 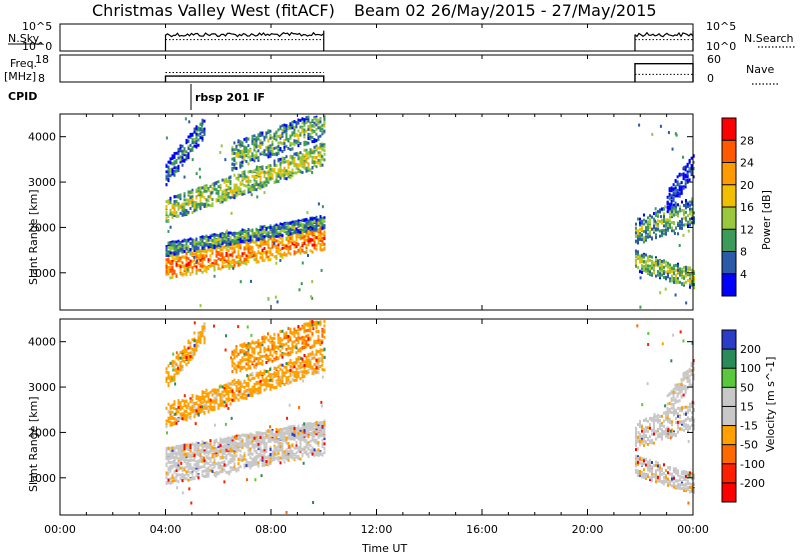 What do you see at coordinates (760, 69) in the screenshot?
I see `nave-label: Nave` at bounding box center [760, 69].